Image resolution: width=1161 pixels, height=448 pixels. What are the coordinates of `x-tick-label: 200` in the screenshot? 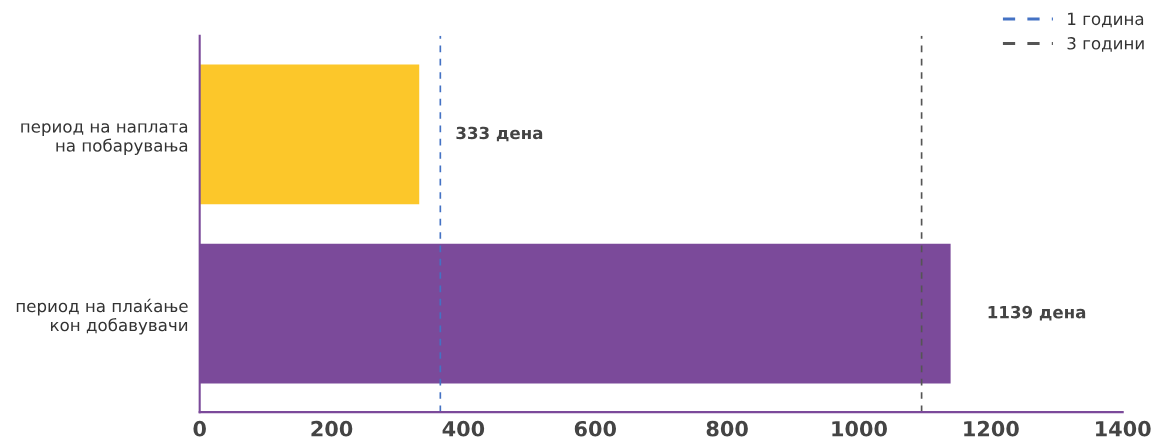 It's located at (332, 428).